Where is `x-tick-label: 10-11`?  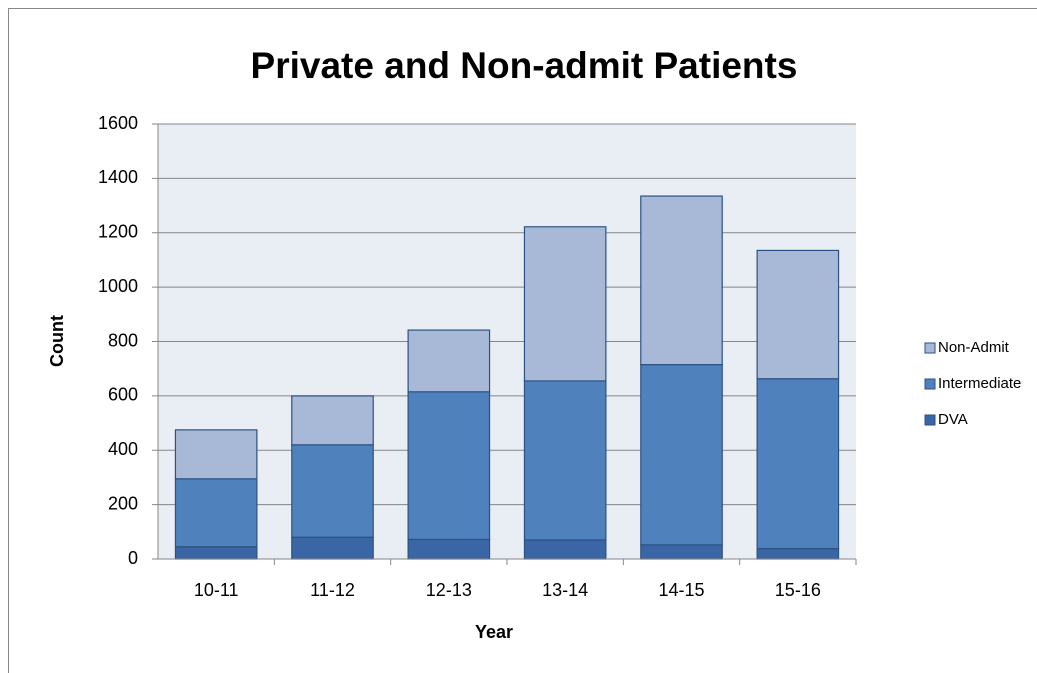
x-tick-label: 10-11 is located at coordinates (216, 590).